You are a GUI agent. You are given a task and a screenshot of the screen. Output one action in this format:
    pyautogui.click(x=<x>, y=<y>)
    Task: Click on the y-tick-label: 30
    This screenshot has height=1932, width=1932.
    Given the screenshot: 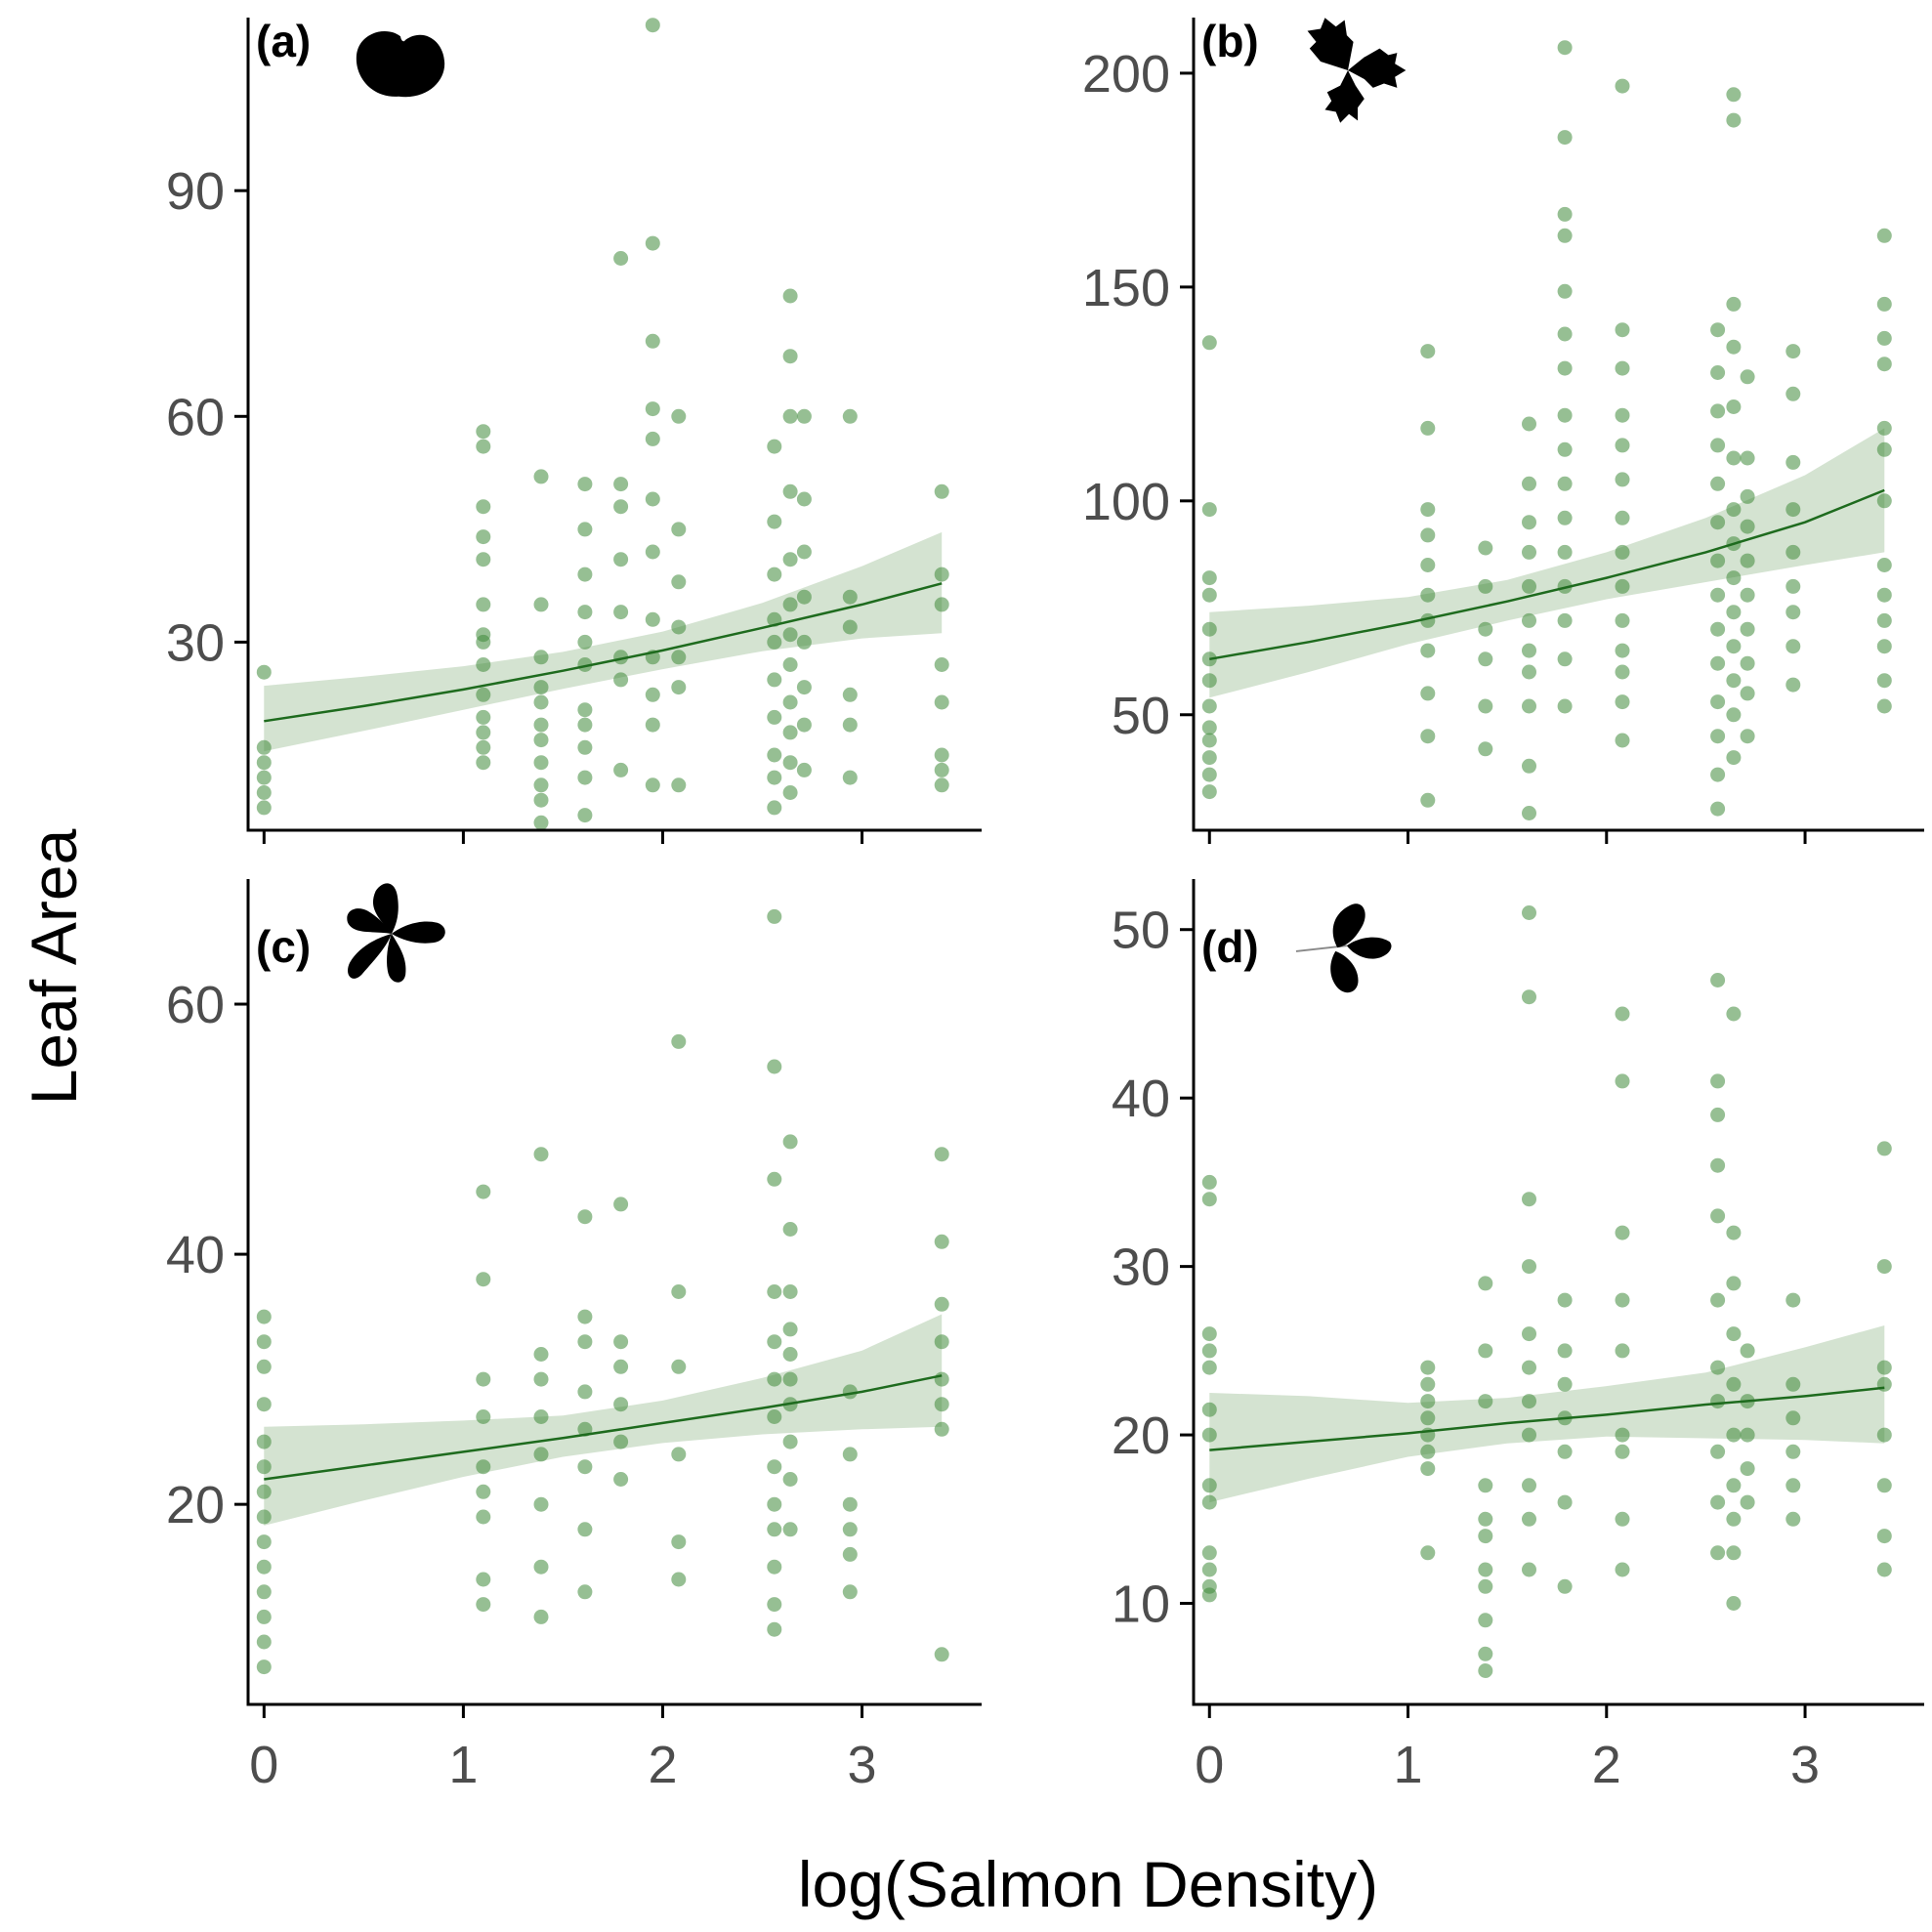 What is the action you would take?
    pyautogui.click(x=1141, y=1268)
    